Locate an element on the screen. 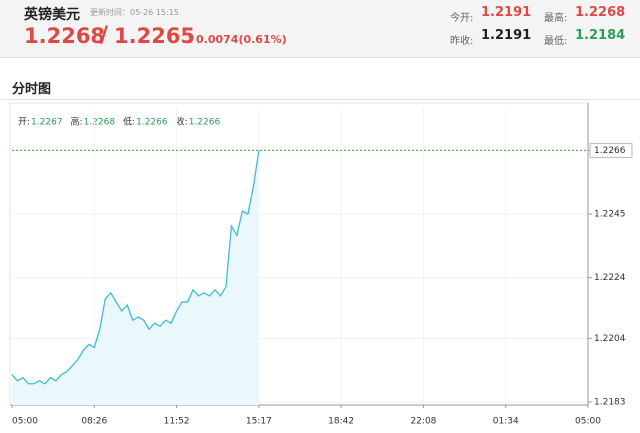 Image resolution: width=640 pixels, height=433 pixels. y-tick-label: 1.2183 is located at coordinates (610, 402).